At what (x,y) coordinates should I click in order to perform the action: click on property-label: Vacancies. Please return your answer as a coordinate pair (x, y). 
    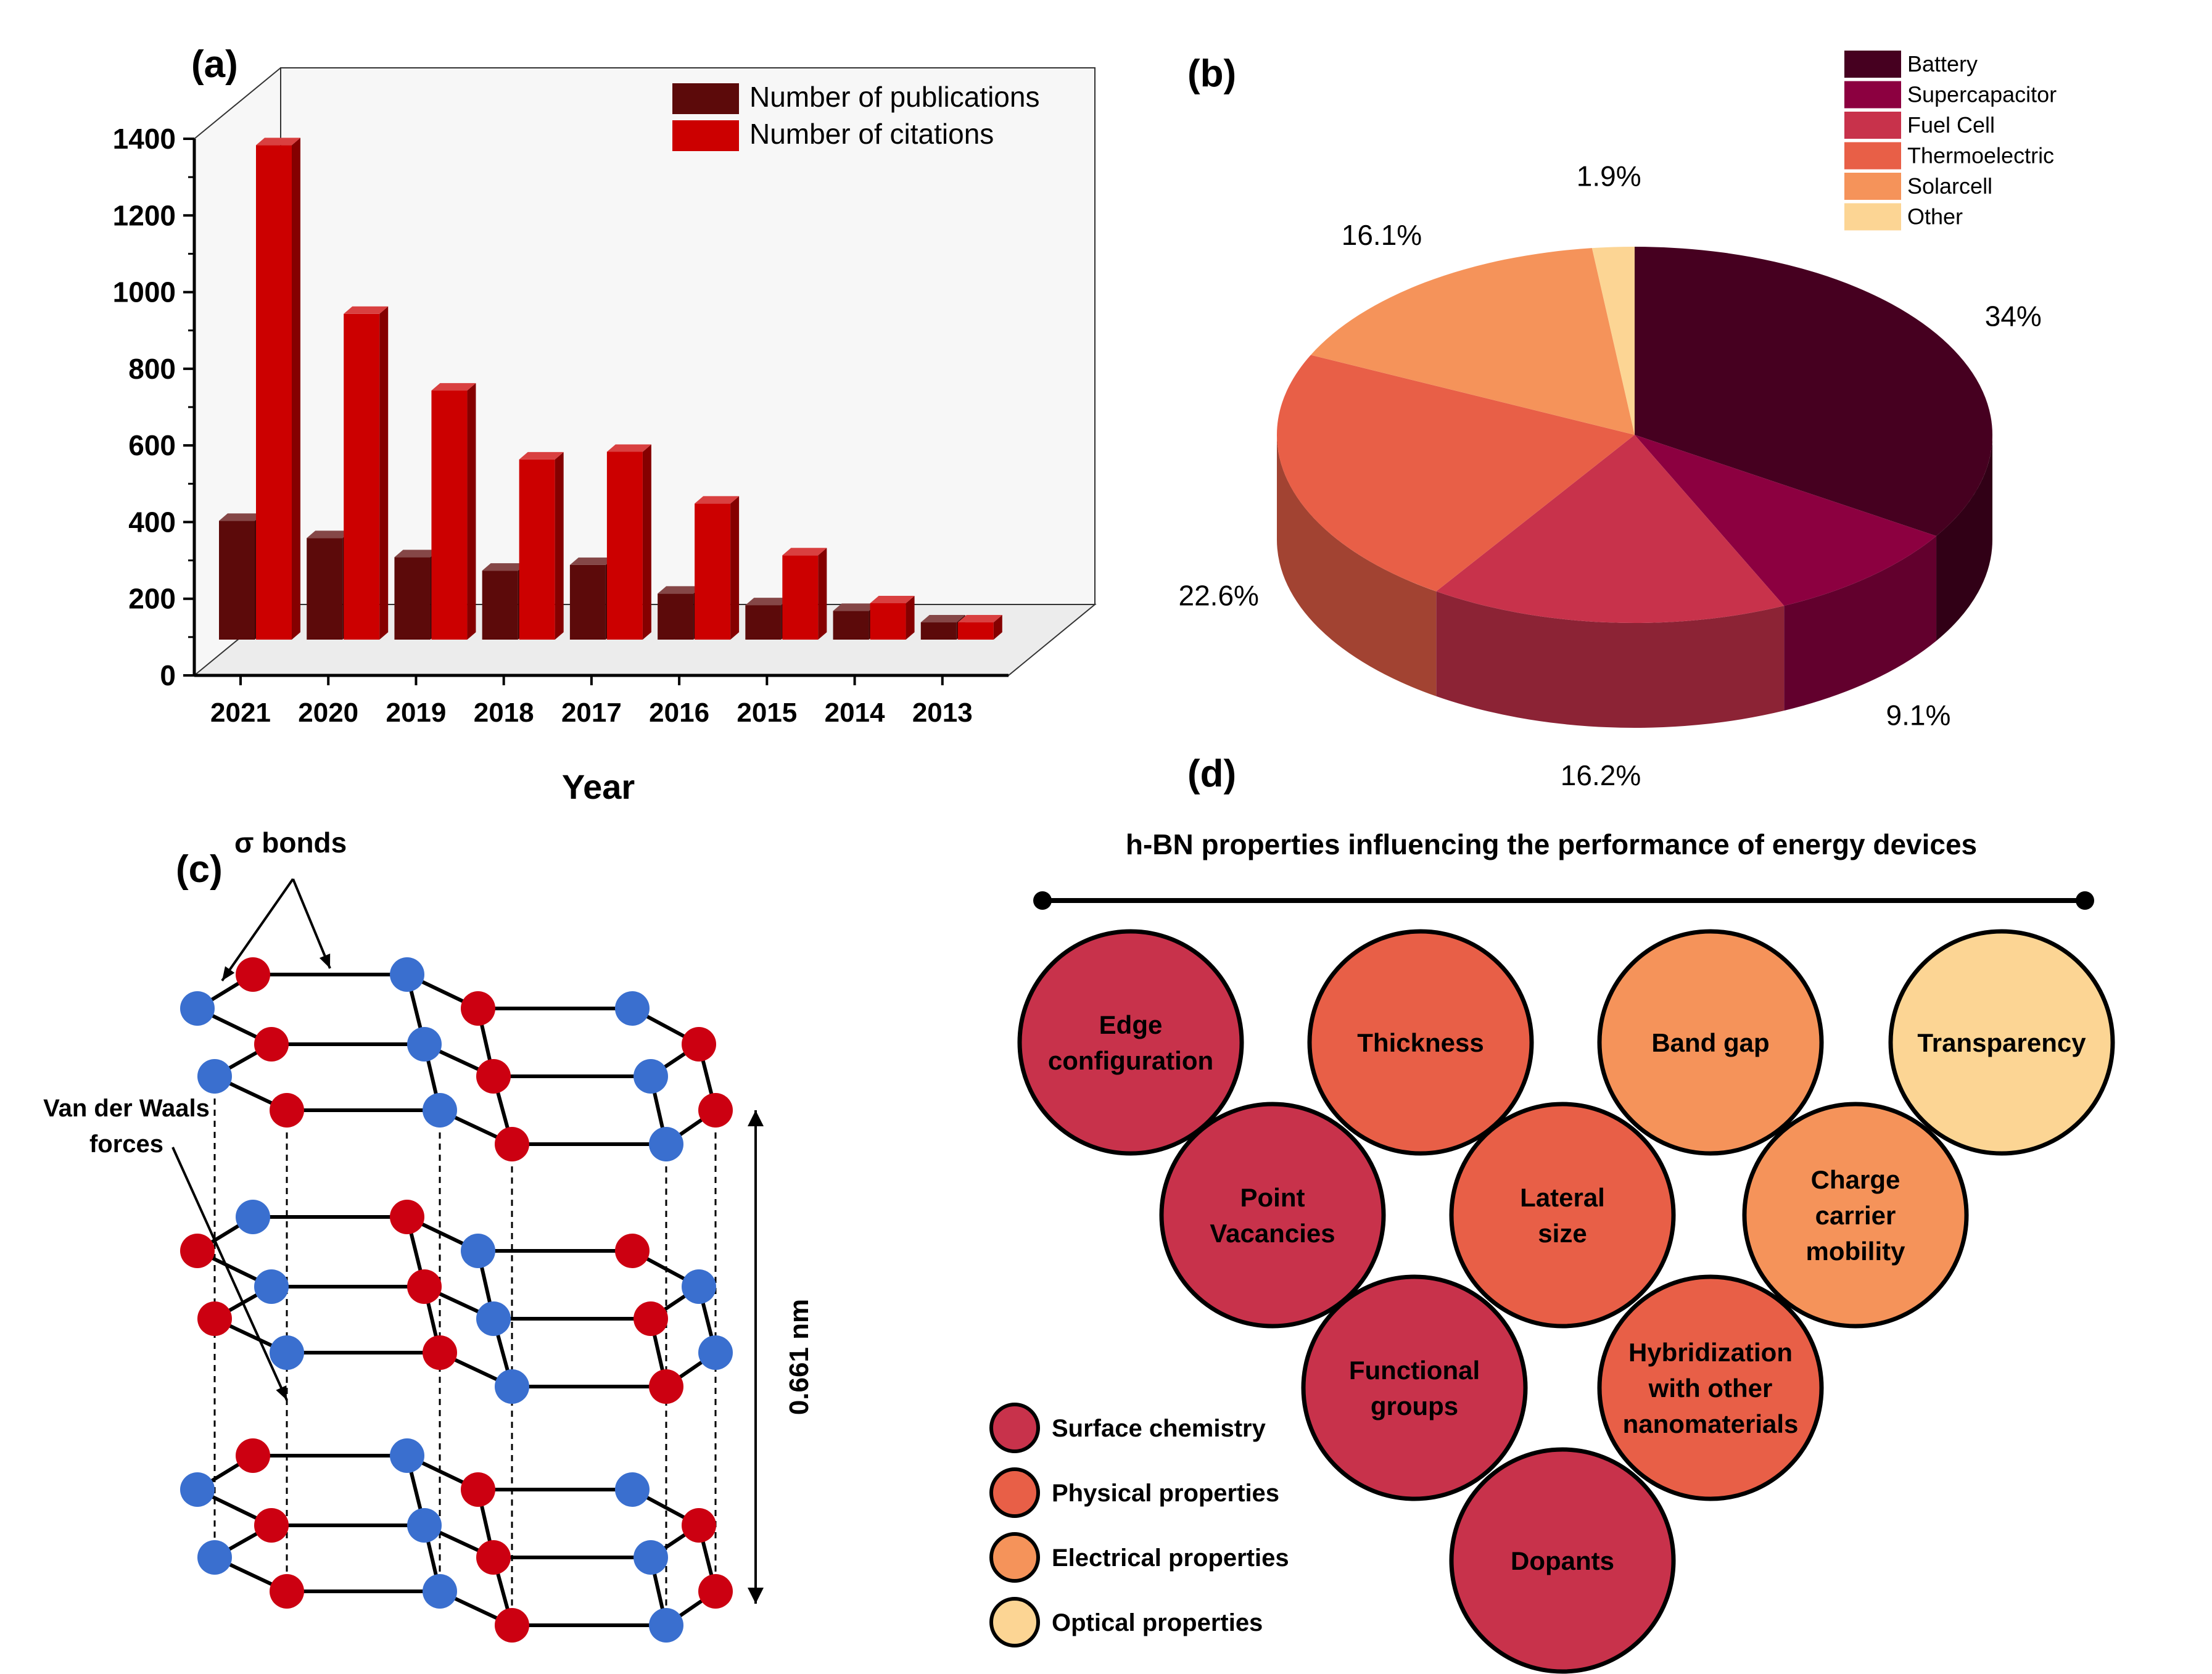
    Looking at the image, I should click on (1272, 1233).